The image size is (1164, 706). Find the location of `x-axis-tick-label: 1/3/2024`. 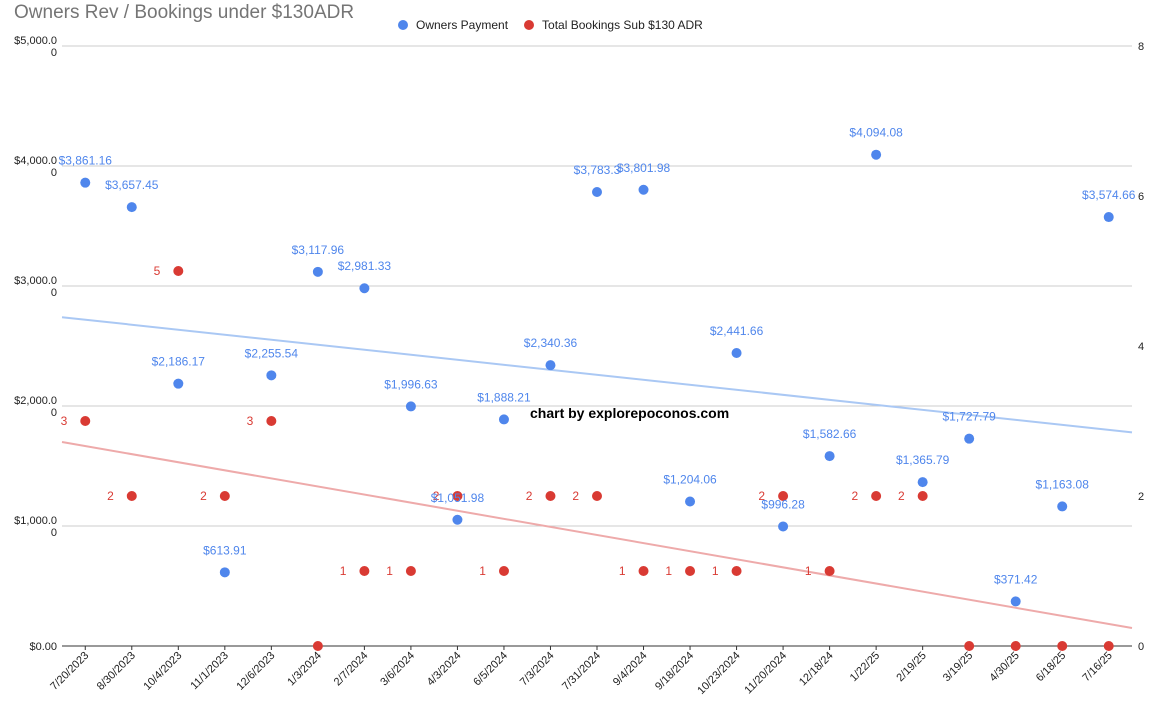

x-axis-tick-label: 1/3/2024 is located at coordinates (304, 669).